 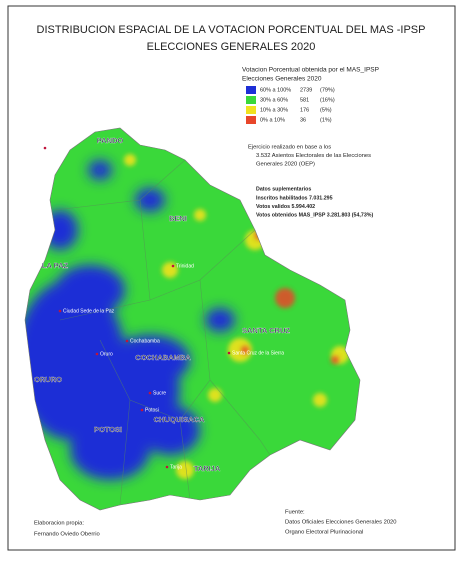 I want to click on department-label: BENI, so click(x=178, y=218).